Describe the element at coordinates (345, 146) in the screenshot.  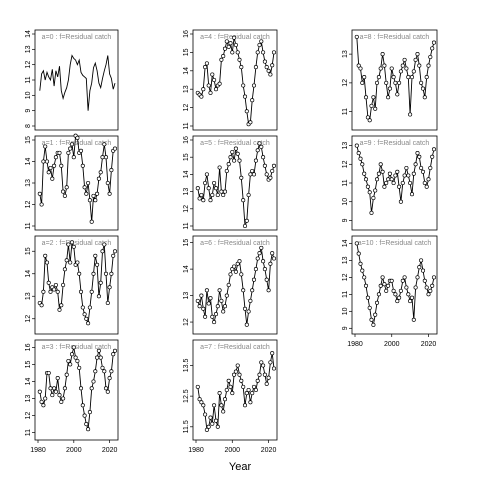
I see `y-tick-label: 13` at that location.